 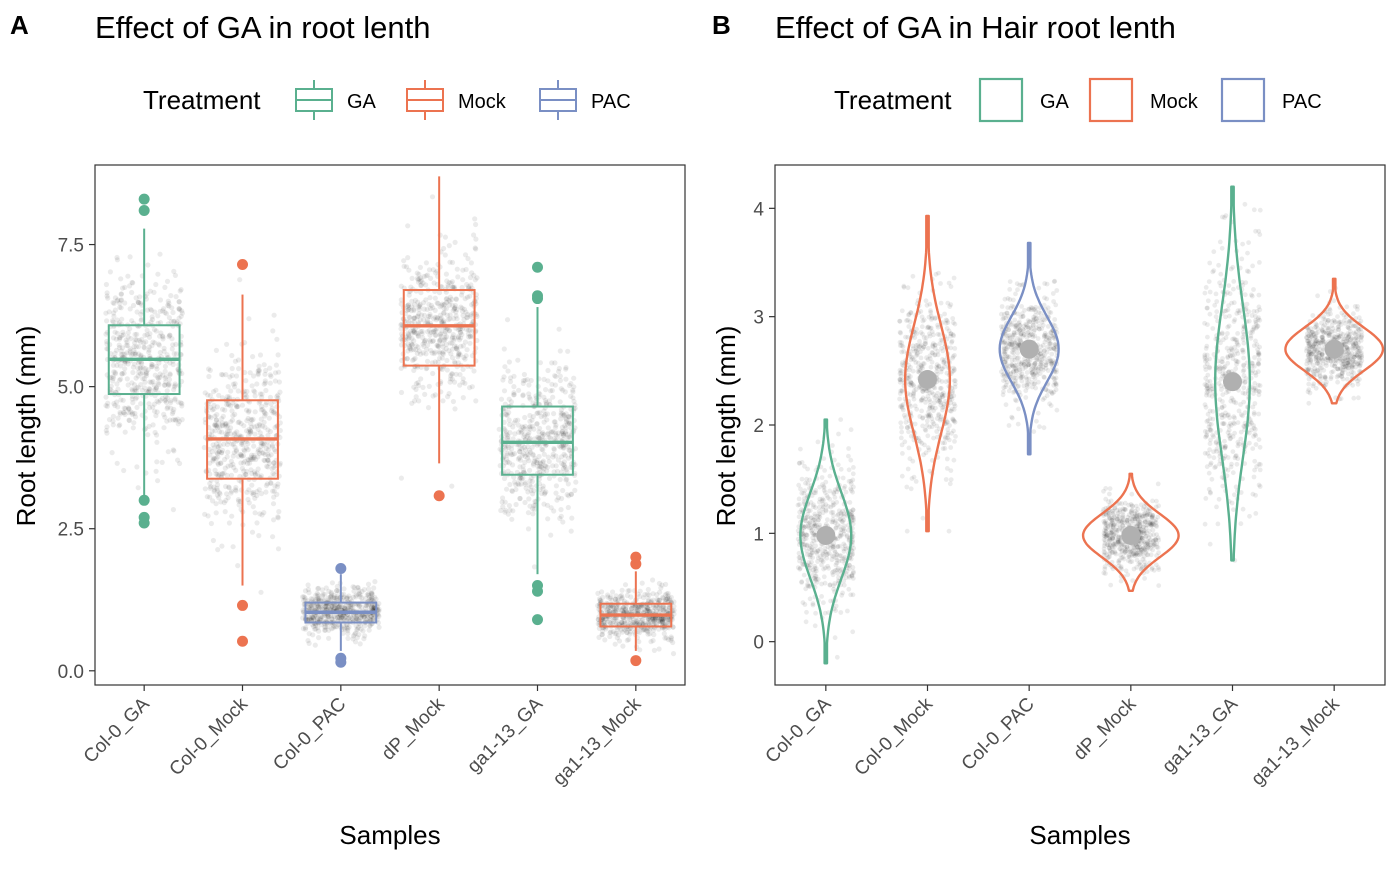 What do you see at coordinates (1105, 728) in the screenshot?
I see `x-tick-label: dP_Mock` at bounding box center [1105, 728].